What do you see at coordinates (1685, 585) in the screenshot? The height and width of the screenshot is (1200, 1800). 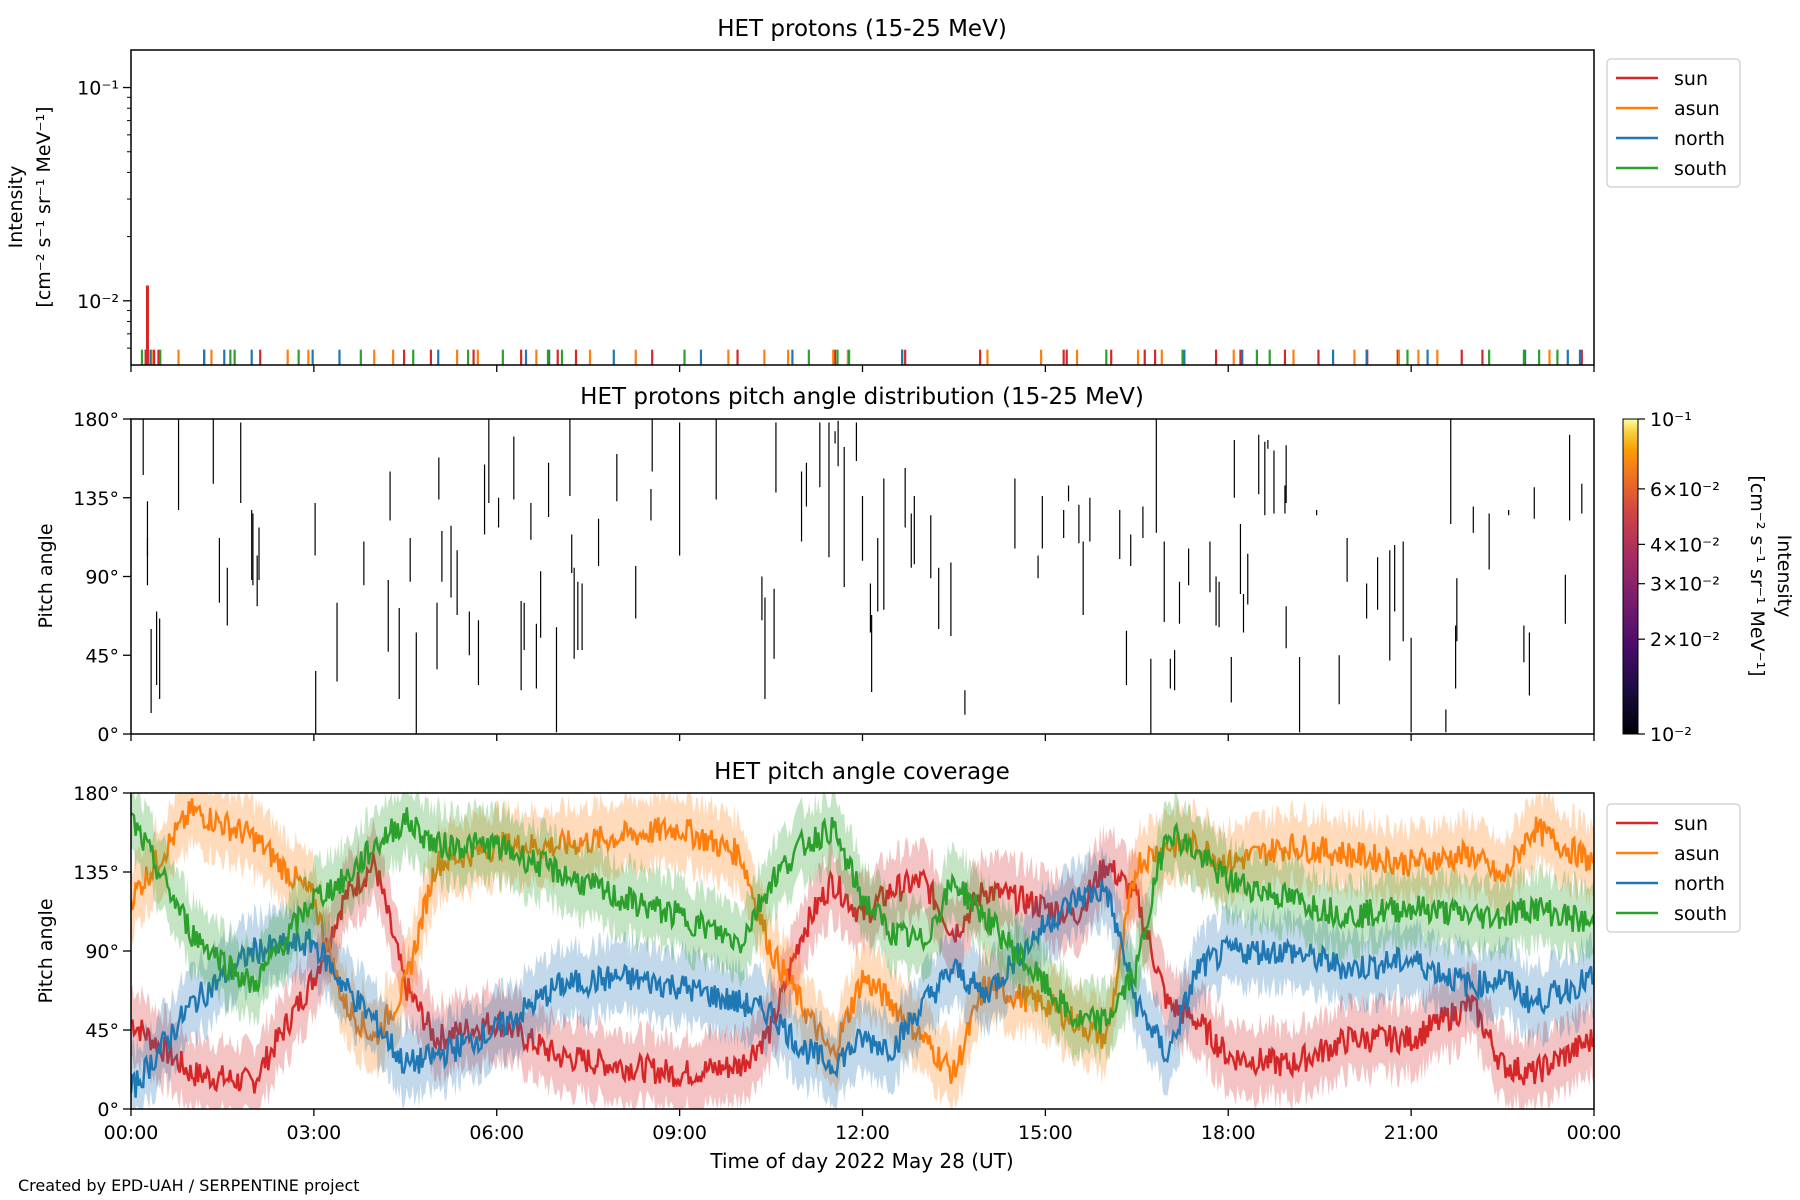 I see `colorbar-tick-label: 3×10⁻²` at bounding box center [1685, 585].